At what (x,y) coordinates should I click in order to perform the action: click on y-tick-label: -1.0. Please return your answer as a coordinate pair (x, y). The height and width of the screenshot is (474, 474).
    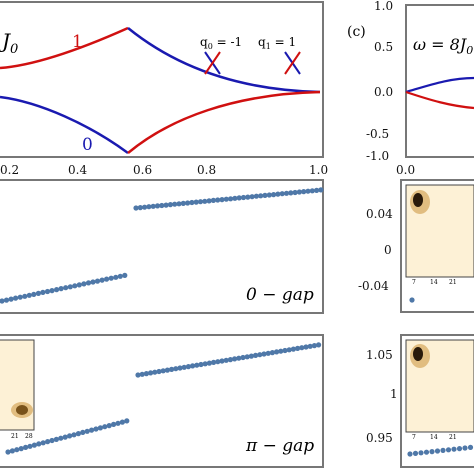
    Looking at the image, I should click on (377, 156).